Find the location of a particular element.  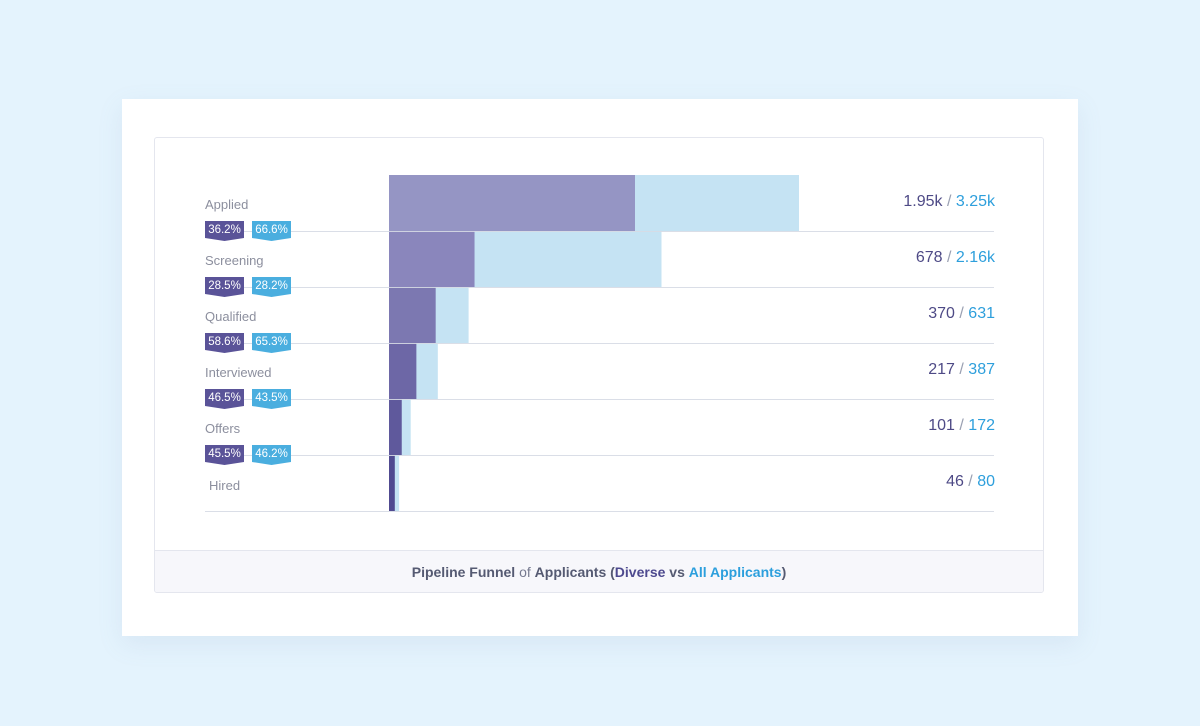

conversion-badge-all-applied: 66.6% is located at coordinates (271, 229).